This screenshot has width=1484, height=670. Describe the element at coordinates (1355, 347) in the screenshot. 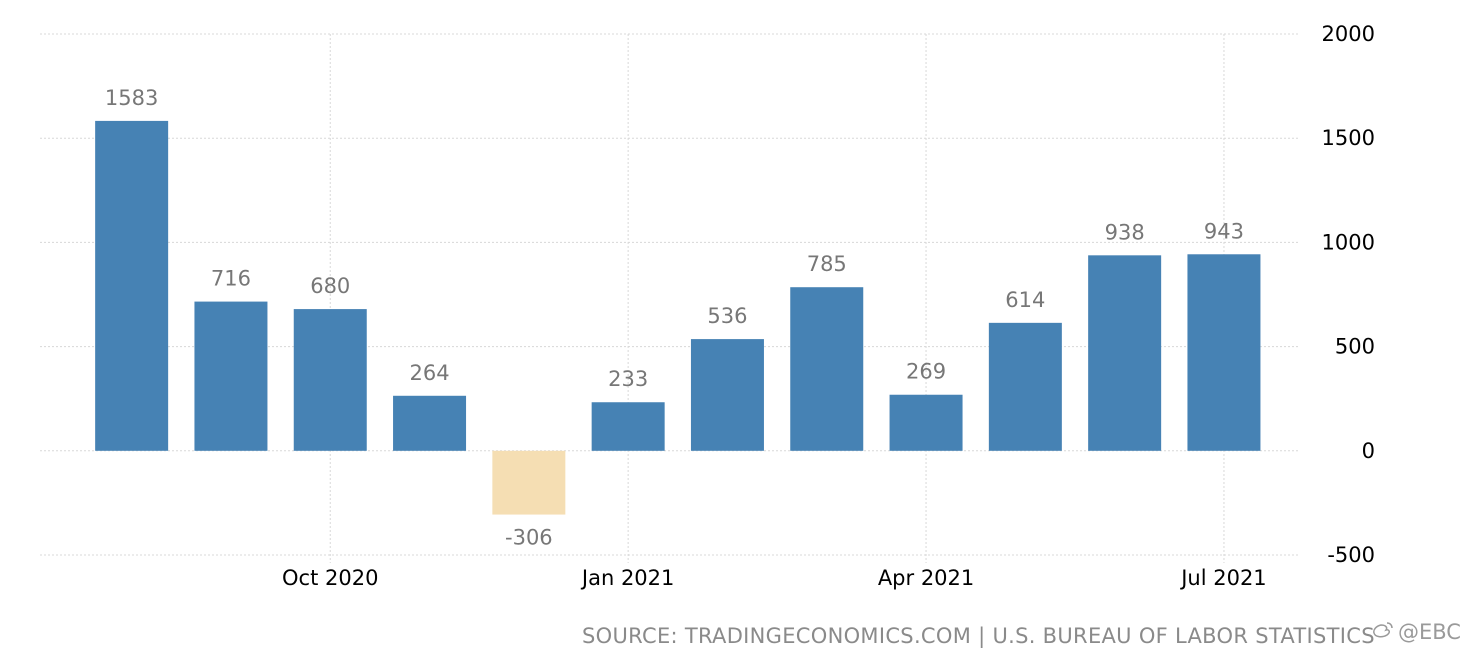

I see `y-tick-label: 500` at that location.